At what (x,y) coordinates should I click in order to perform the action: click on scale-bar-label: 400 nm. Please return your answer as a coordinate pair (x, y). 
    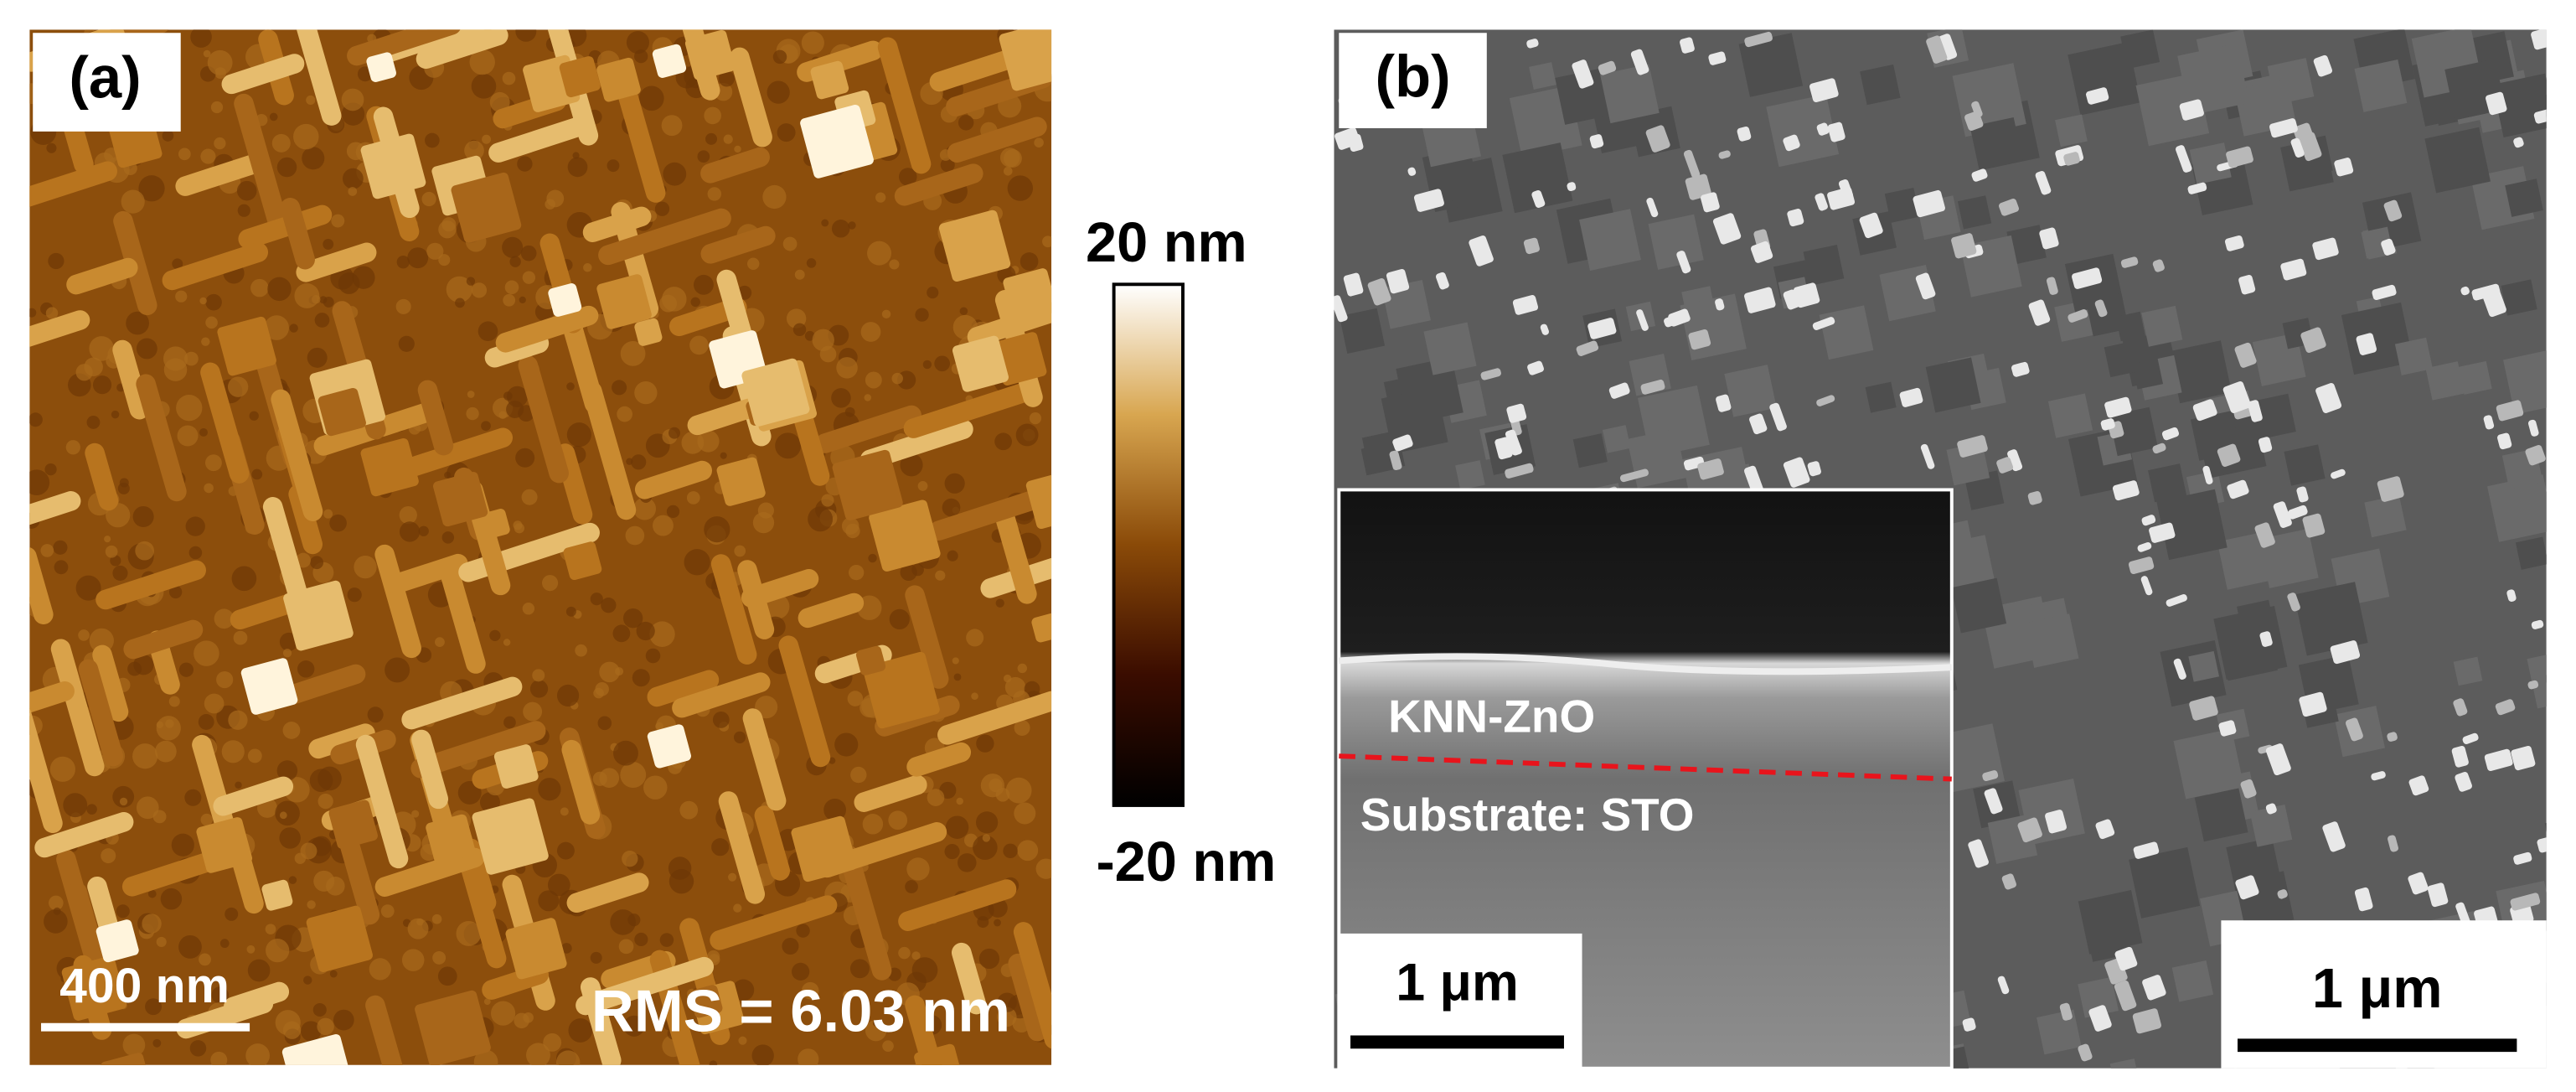
    Looking at the image, I should click on (144, 986).